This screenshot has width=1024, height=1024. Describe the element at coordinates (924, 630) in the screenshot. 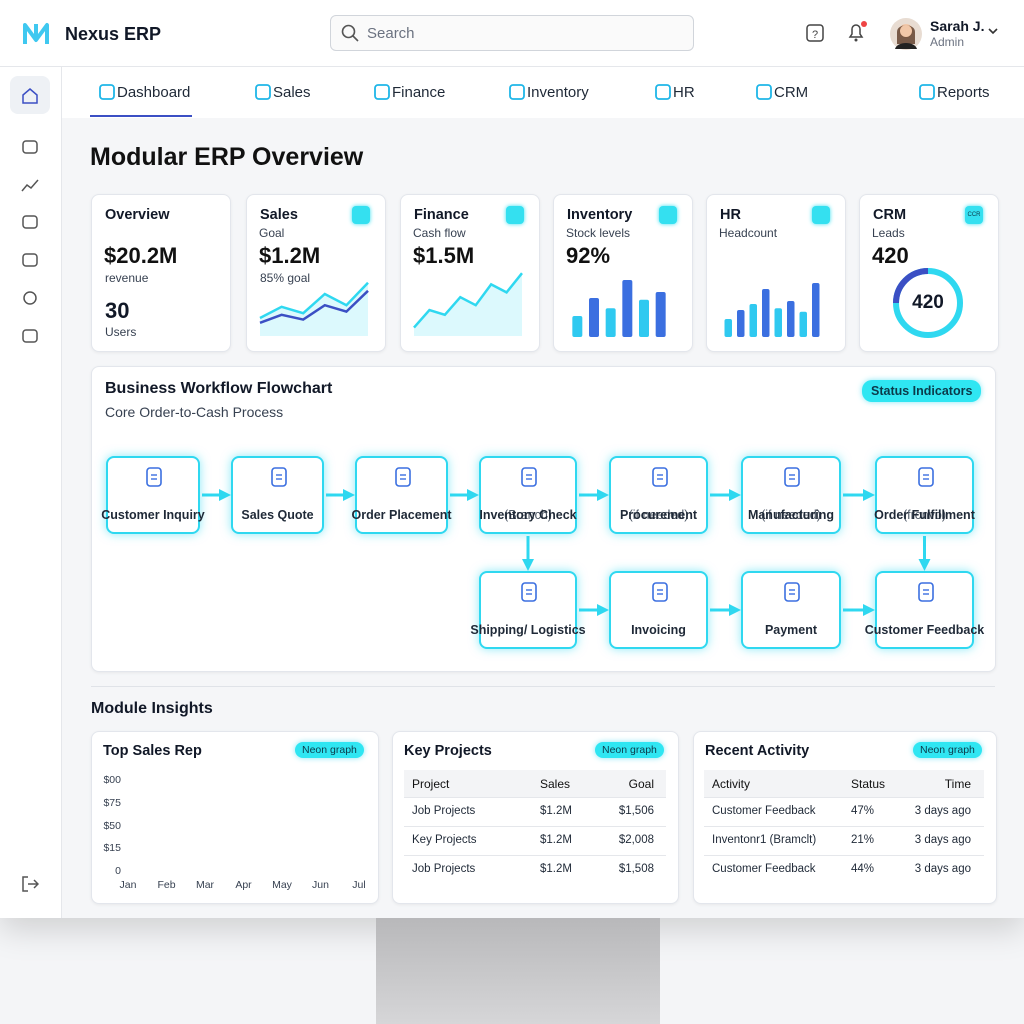

I see `node-label: Customer Feedback` at that location.